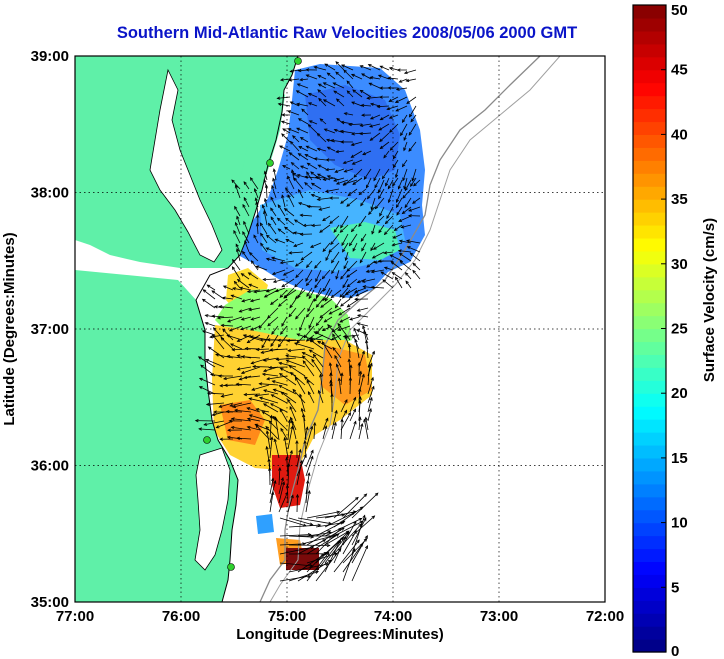 This screenshot has width=724, height=659. I want to click on x-axis-ticks: 77:00 76:00 75:00 74:00 73:00 72:00, so click(340, 616).